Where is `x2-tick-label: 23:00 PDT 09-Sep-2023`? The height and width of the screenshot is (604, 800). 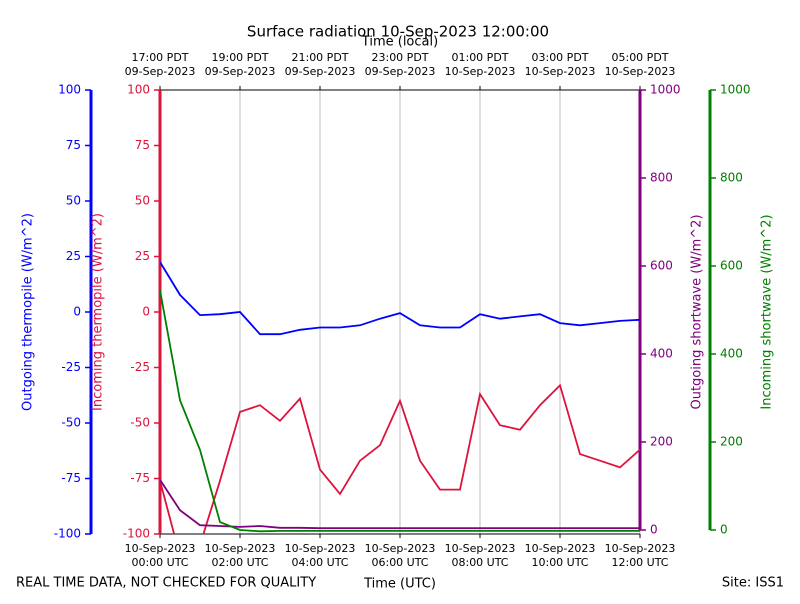 x2-tick-label: 23:00 PDT 09-Sep-2023 is located at coordinates (400, 64).